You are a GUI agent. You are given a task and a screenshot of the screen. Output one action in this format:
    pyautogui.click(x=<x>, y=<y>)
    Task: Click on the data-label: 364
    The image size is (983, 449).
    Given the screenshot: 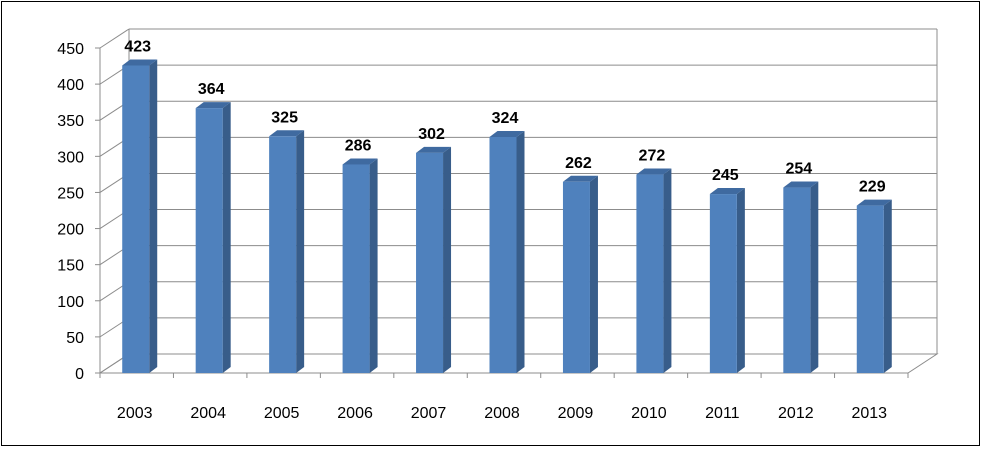 What is the action you would take?
    pyautogui.click(x=211, y=89)
    